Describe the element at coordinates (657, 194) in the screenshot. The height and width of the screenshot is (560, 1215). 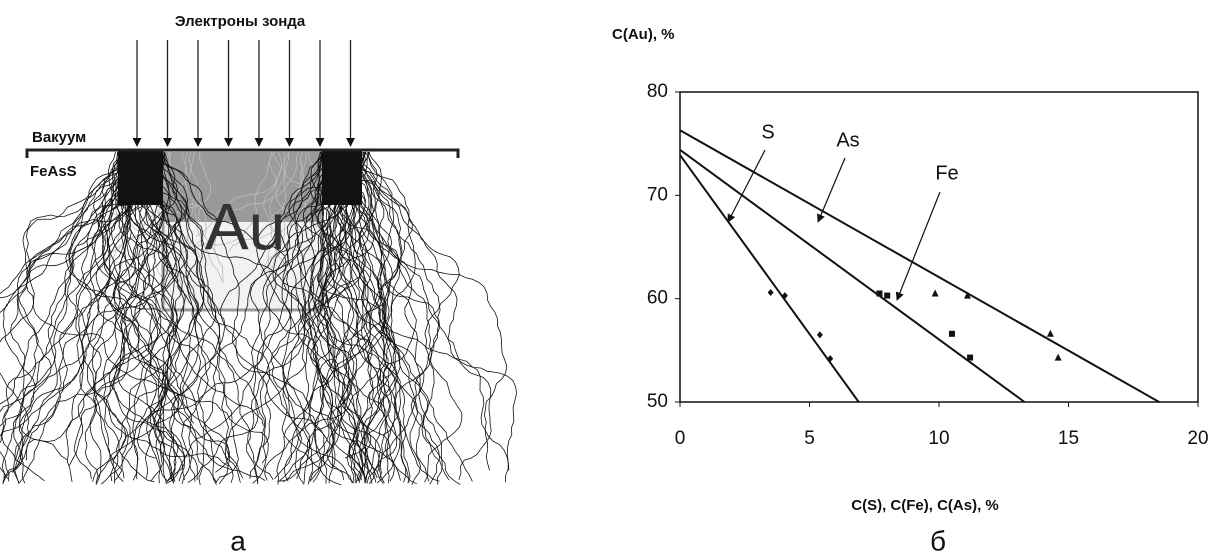
I see `y-tick-label: 70` at that location.